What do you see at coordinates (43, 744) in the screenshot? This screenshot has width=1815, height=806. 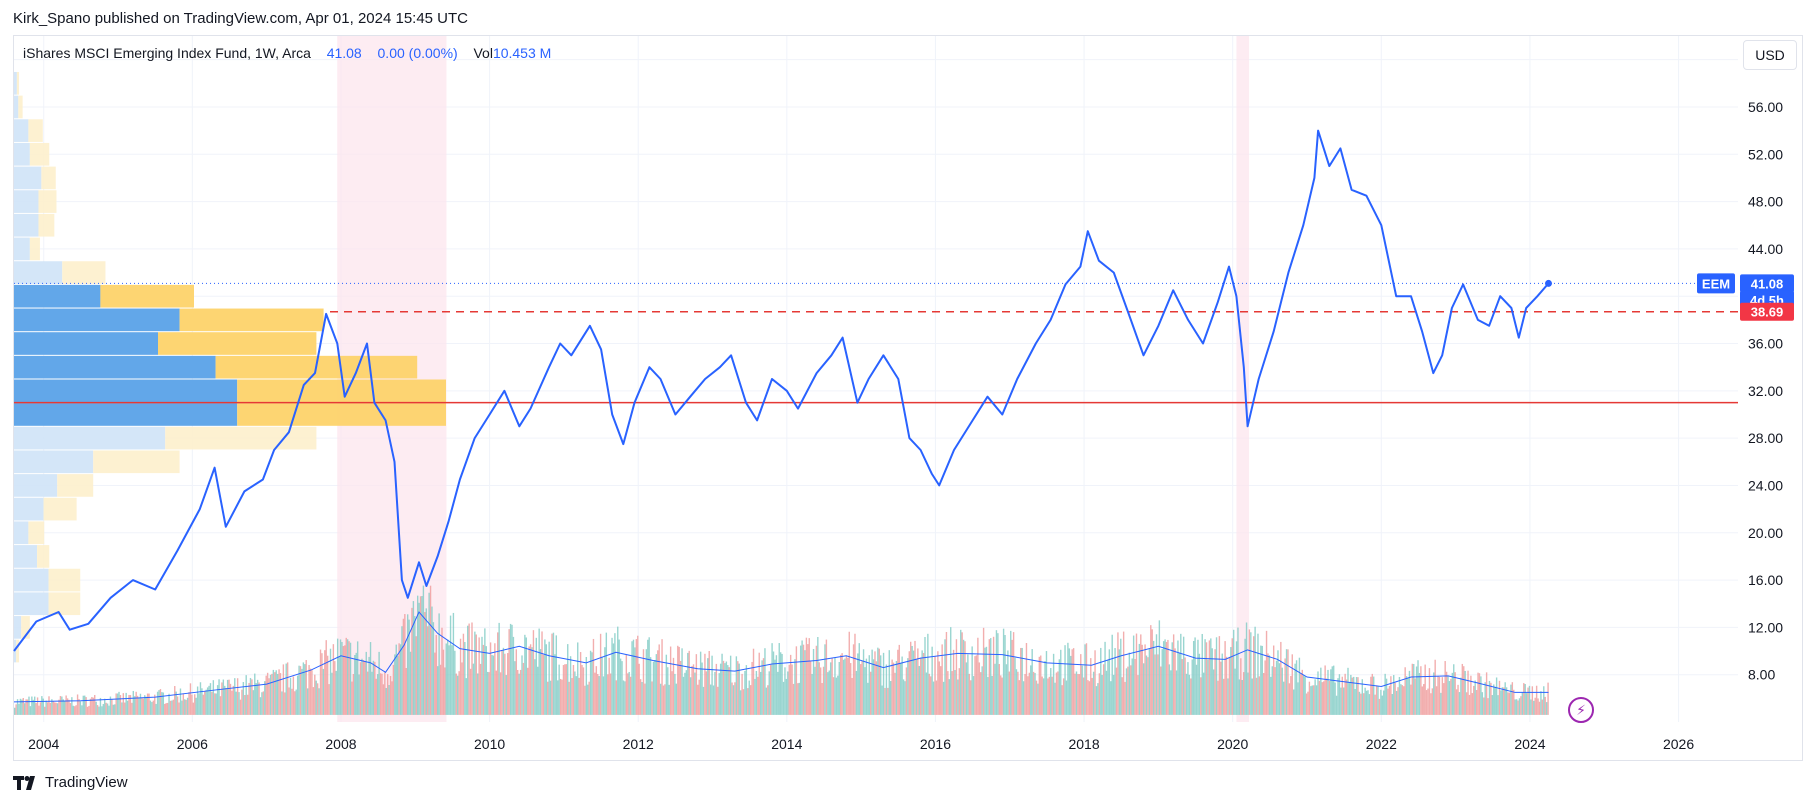 I see `x-tick-label: 2004` at bounding box center [43, 744].